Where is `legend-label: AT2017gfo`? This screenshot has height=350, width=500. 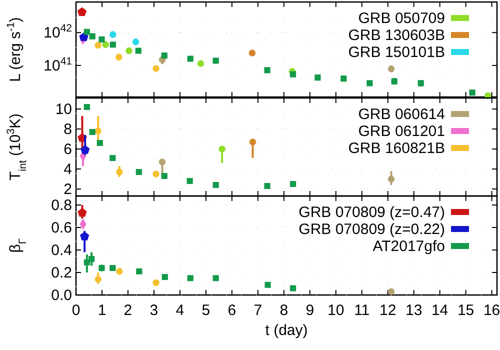 legend-label: AT2017gfo is located at coordinates (408, 246).